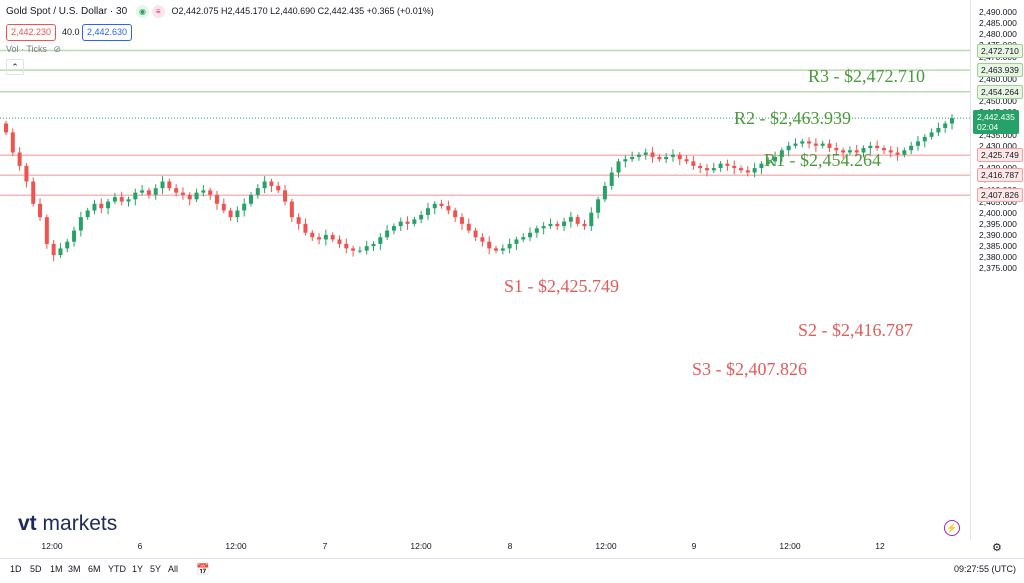 This screenshot has height=583, width=1024. What do you see at coordinates (173, 569) in the screenshot?
I see `range-button-all: All` at bounding box center [173, 569].